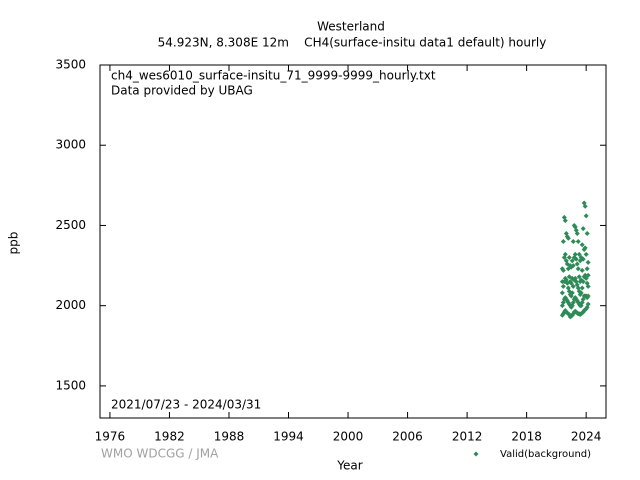 This screenshot has height=480, width=640. Describe the element at coordinates (70, 225) in the screenshot. I see `y-tick-label: 2500` at that location.